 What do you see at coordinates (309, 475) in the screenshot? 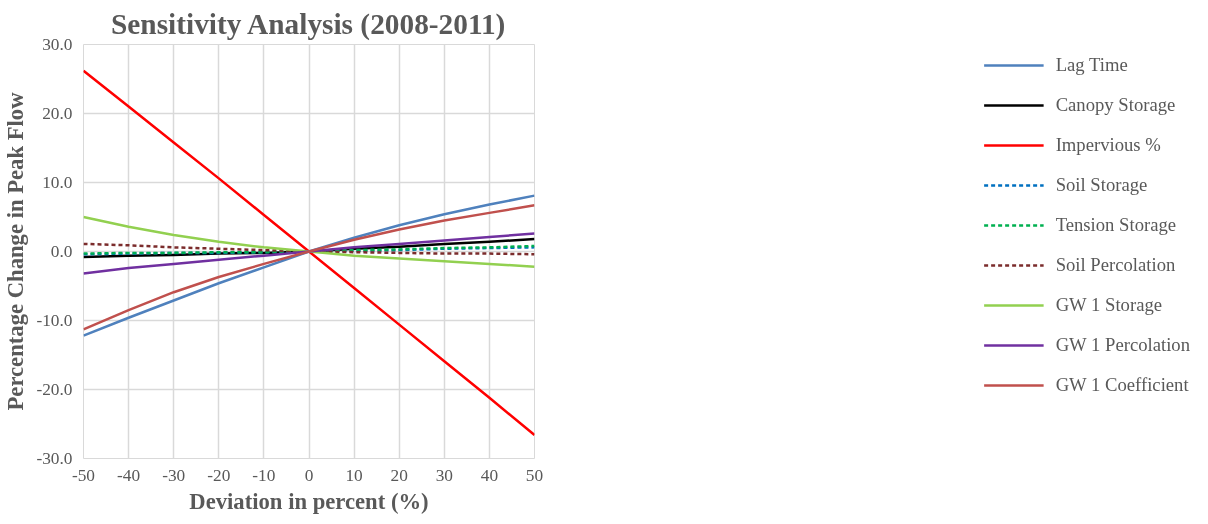
I see `x-tick-label: 0` at bounding box center [309, 475].